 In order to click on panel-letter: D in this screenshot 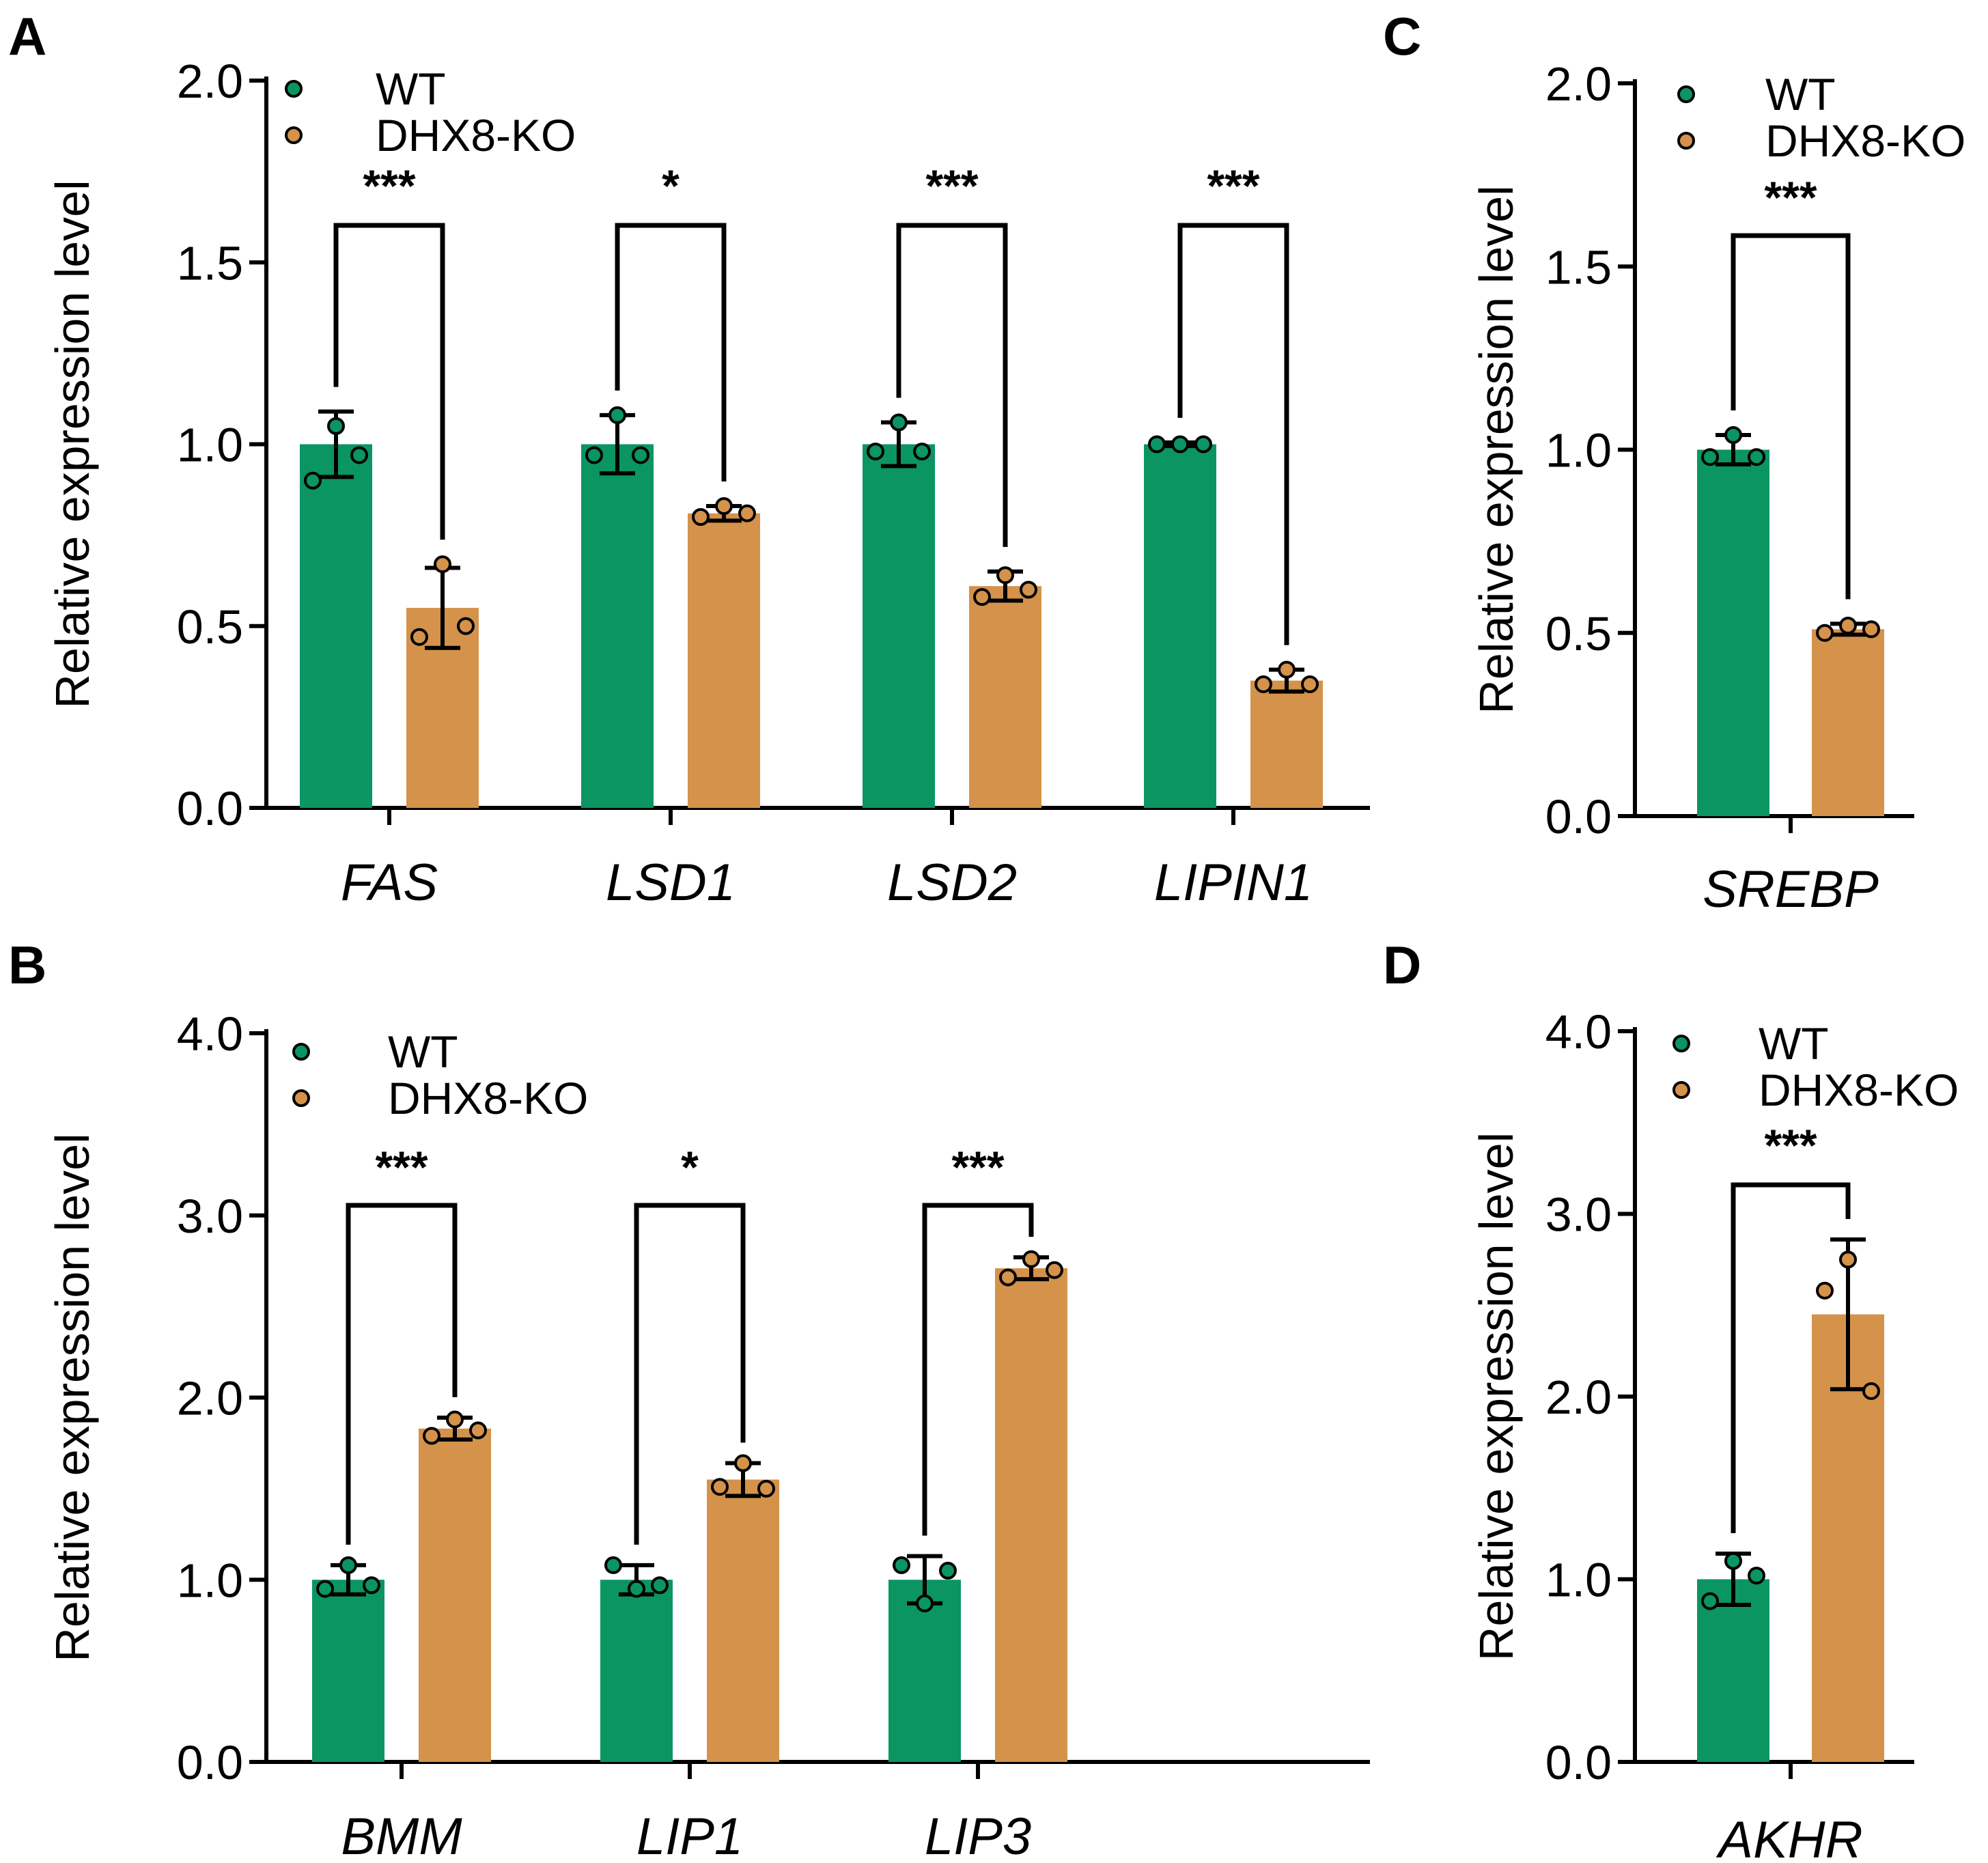, I will do `click(1402, 965)`.